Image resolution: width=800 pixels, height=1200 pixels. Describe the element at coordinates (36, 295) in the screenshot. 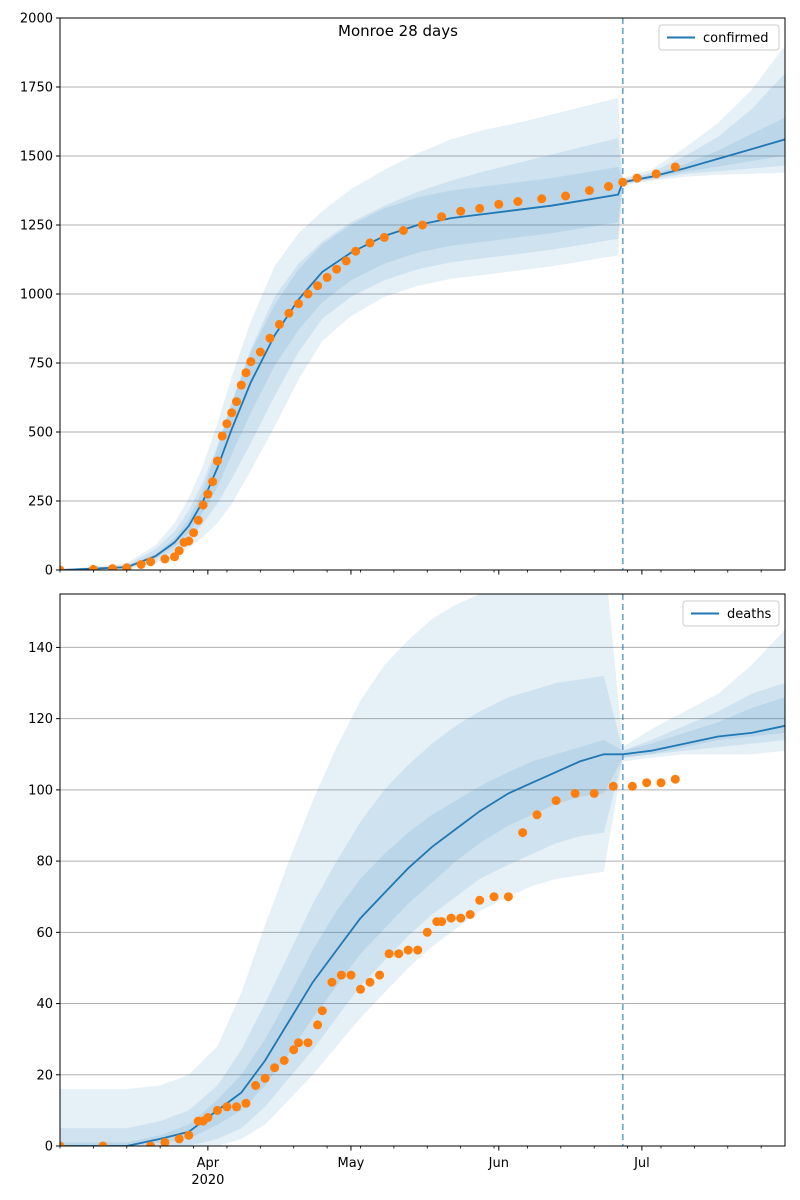

I see `y-tick-label: 1000` at that location.